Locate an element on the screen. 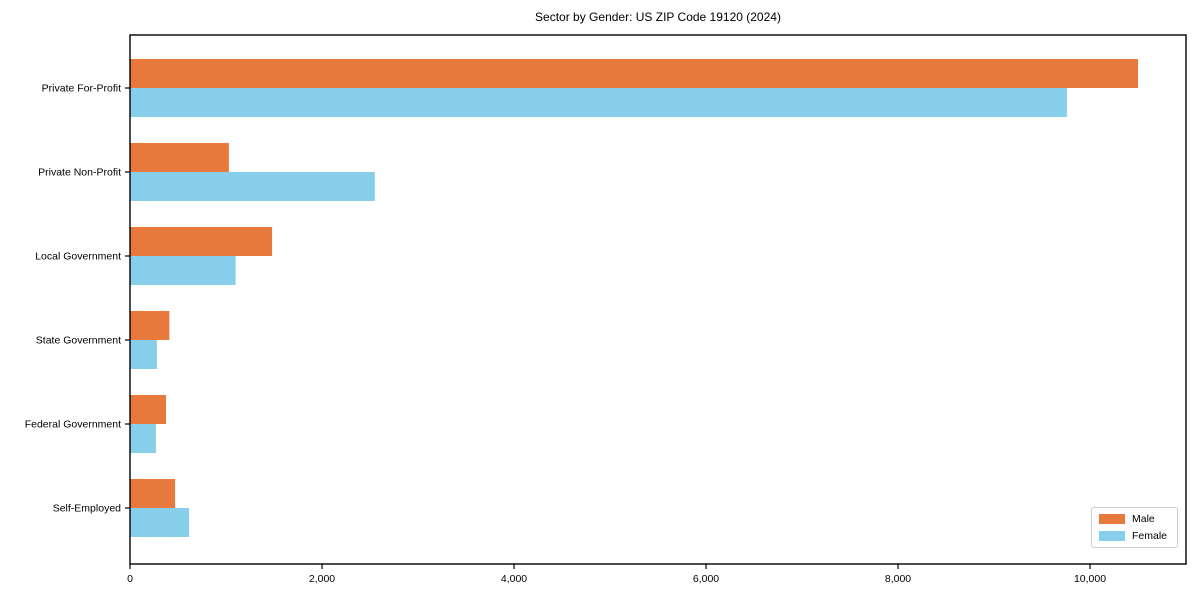 This screenshot has height=600, width=1200. bar-female-private-non-profit is located at coordinates (252, 186).